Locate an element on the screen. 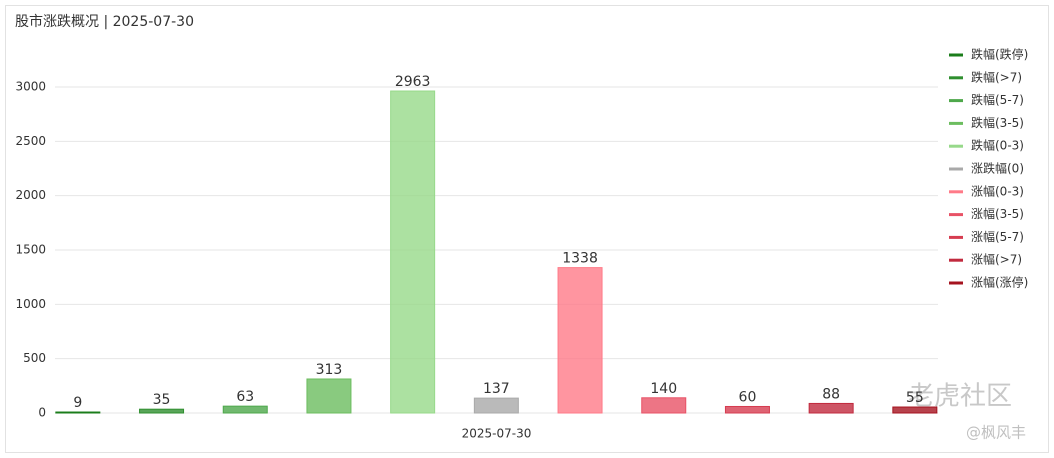  legend-label: 跌幅(跌停) is located at coordinates (999, 54).